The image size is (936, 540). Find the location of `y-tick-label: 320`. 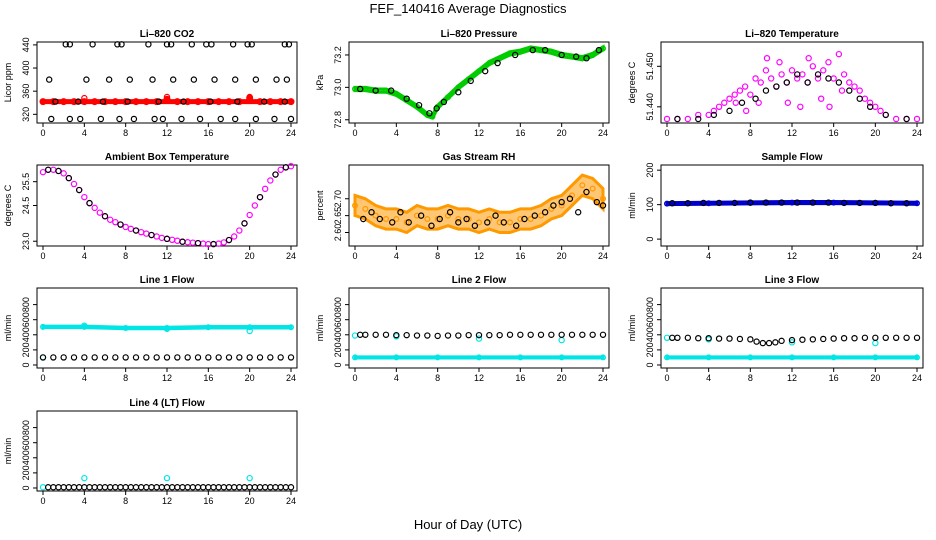

y-tick-label: 320 is located at coordinates (26, 114).